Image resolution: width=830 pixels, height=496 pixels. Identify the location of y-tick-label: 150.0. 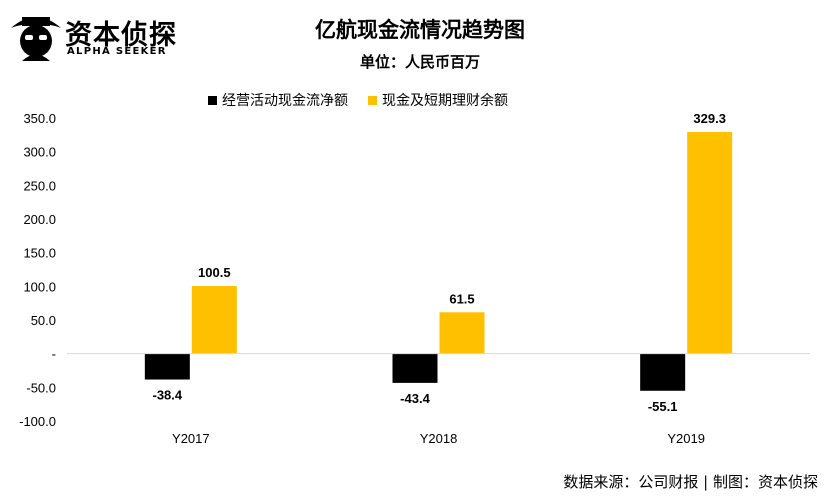
(39, 253).